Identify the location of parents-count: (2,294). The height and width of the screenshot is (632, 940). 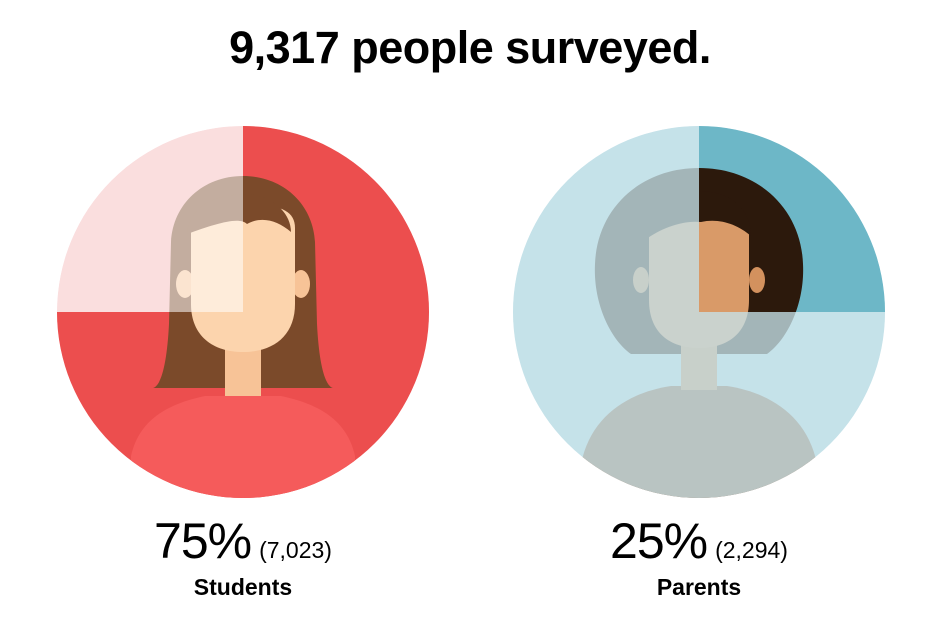
(751, 550).